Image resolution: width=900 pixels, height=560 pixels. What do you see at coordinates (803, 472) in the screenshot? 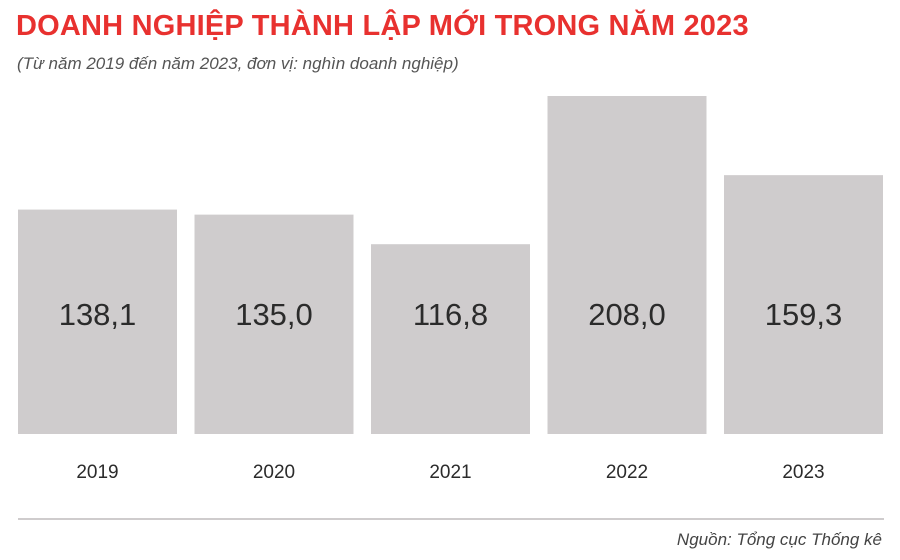
I see `x-tick-label-2023: 2023` at bounding box center [803, 472].